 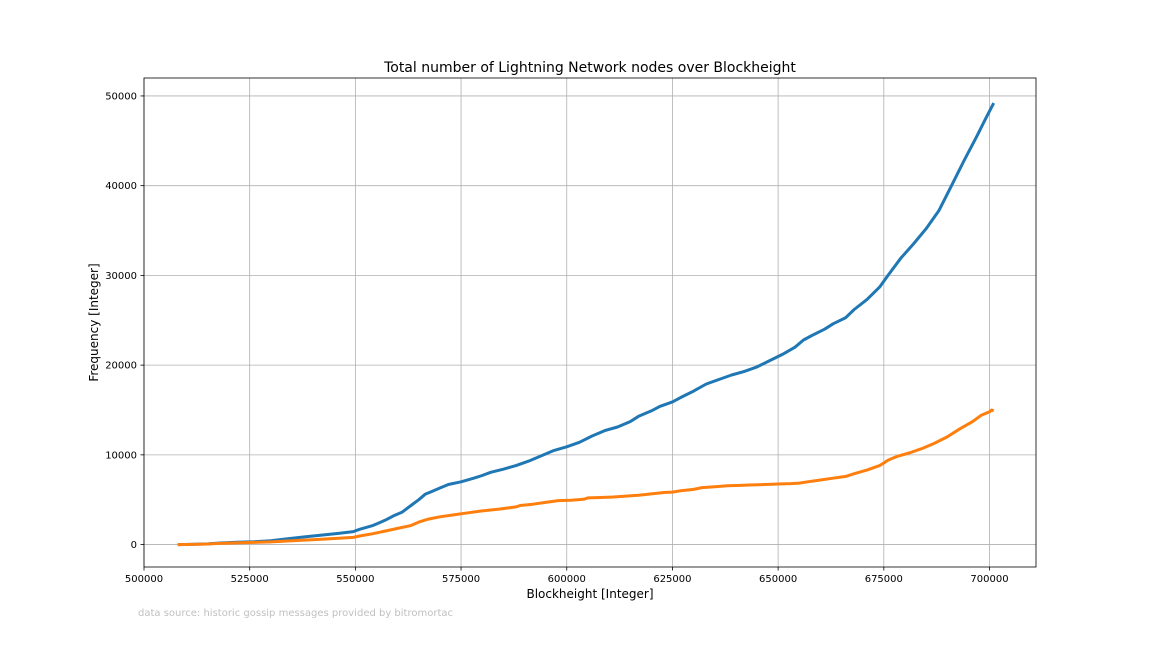 I want to click on x-tick-label: 550000, so click(x=355, y=579).